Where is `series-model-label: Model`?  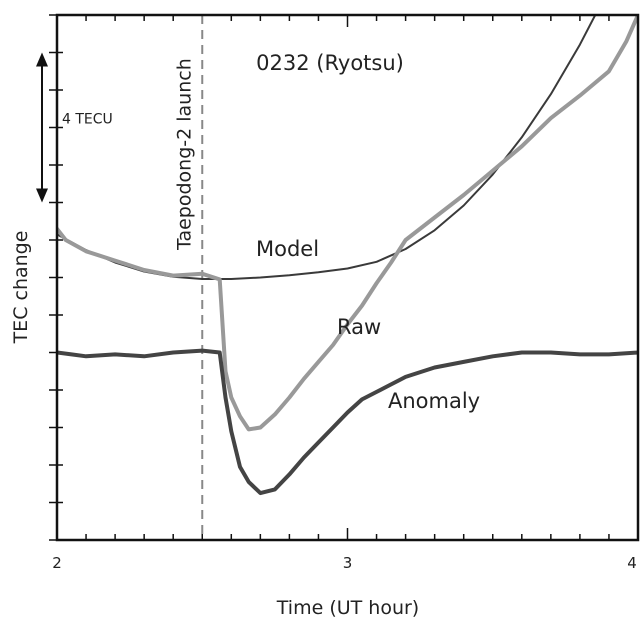 series-model-label: Model is located at coordinates (287, 249).